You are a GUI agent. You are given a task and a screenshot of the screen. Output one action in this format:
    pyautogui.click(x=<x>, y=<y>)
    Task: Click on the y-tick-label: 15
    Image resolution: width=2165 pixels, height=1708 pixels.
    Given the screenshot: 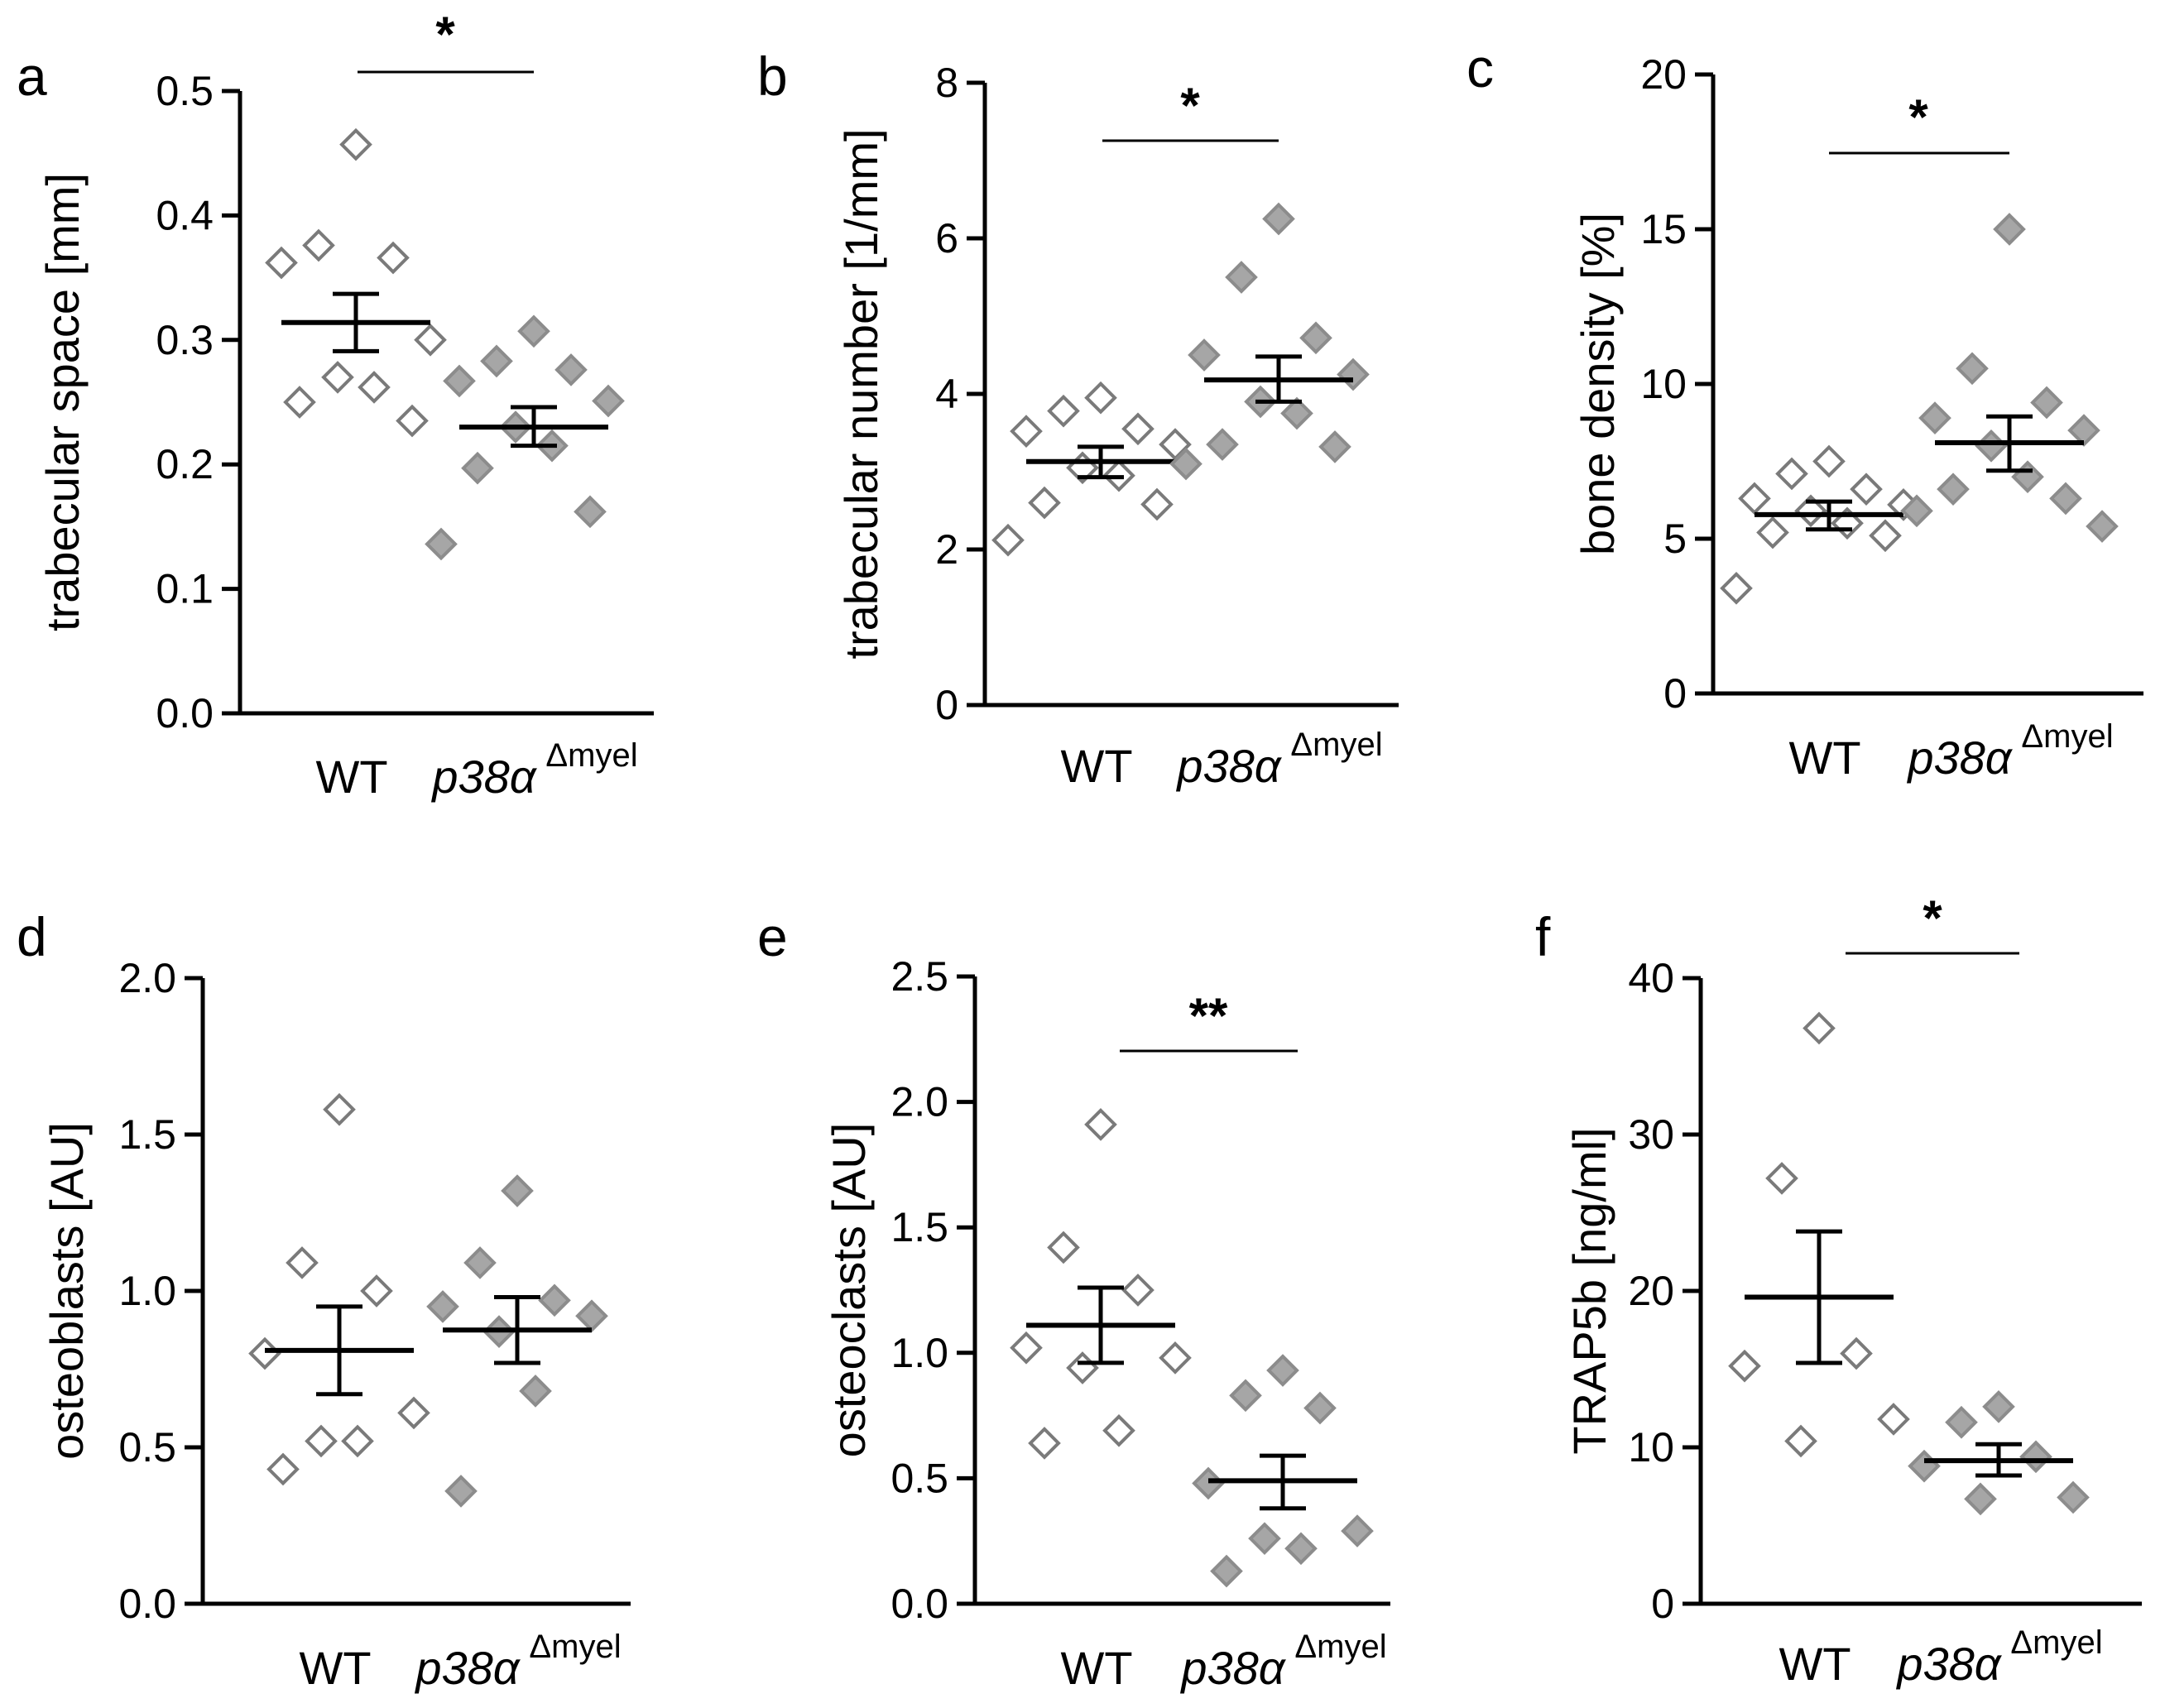 What is the action you would take?
    pyautogui.click(x=1664, y=229)
    